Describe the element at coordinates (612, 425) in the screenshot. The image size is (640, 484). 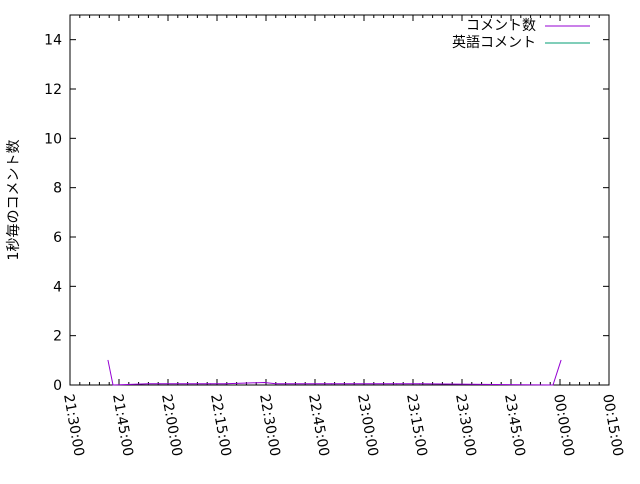
I see `x-tick-label: 00:15:00` at that location.